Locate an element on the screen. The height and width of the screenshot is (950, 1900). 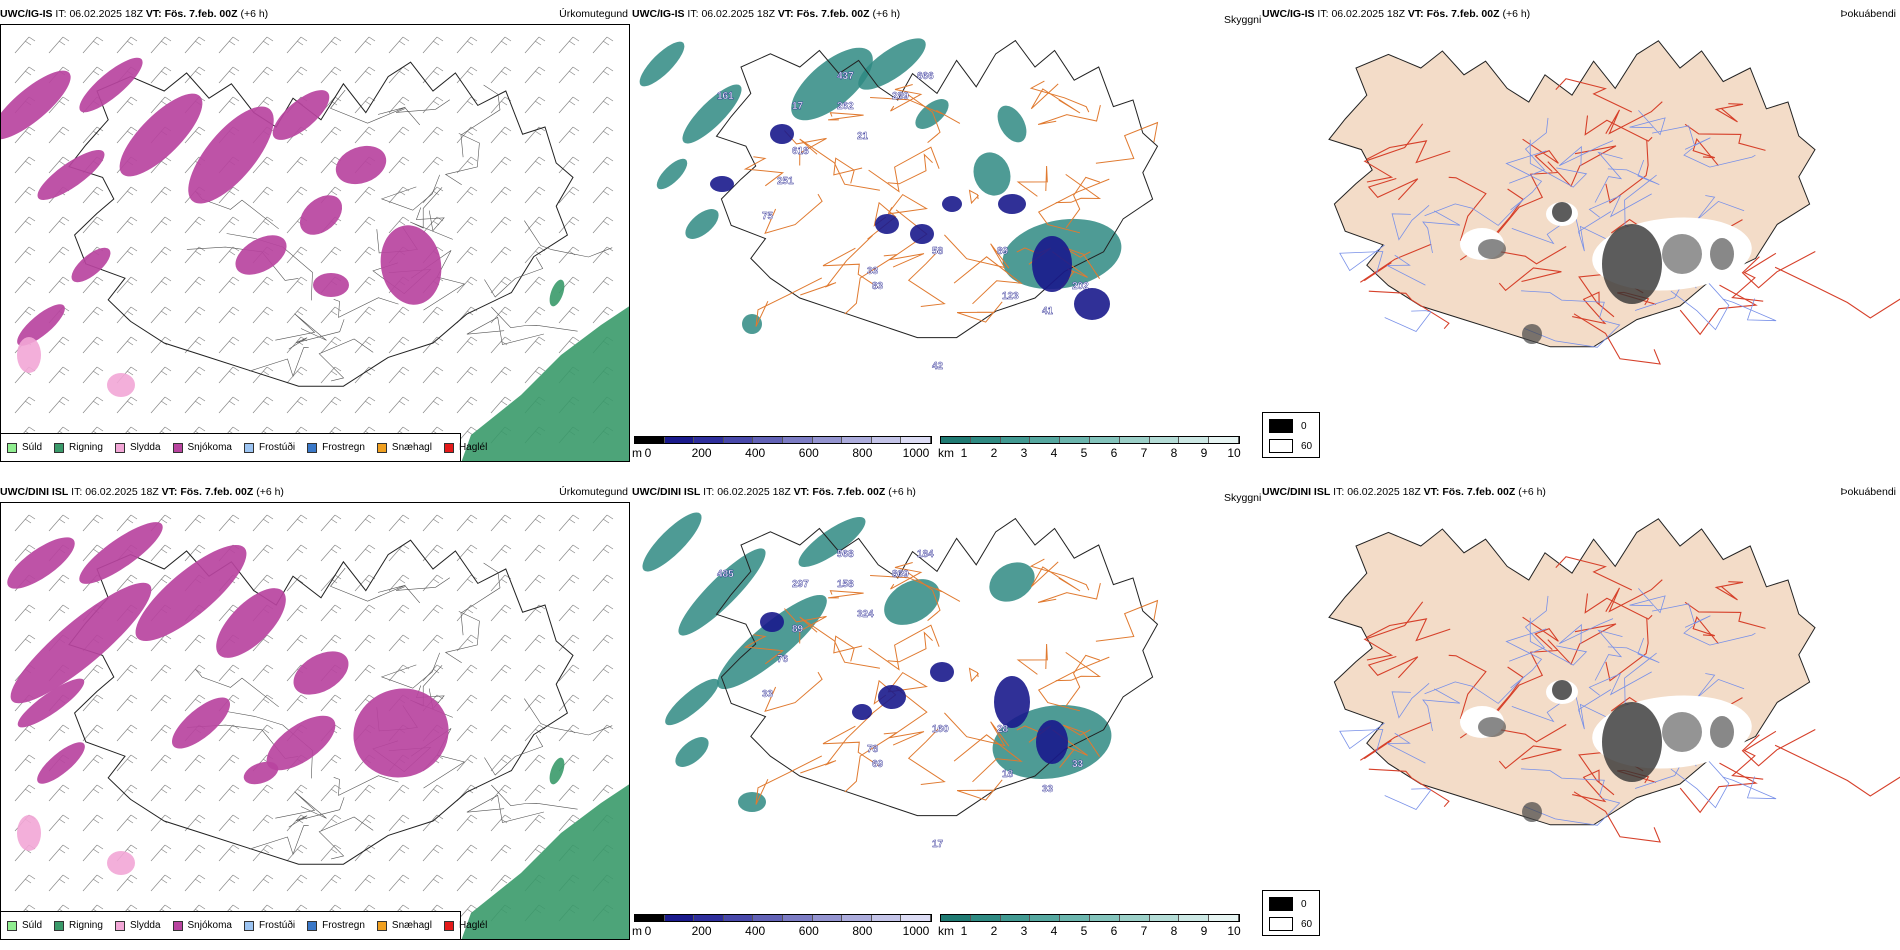
ceiling-value-label: 158 is located at coordinates (845, 584).